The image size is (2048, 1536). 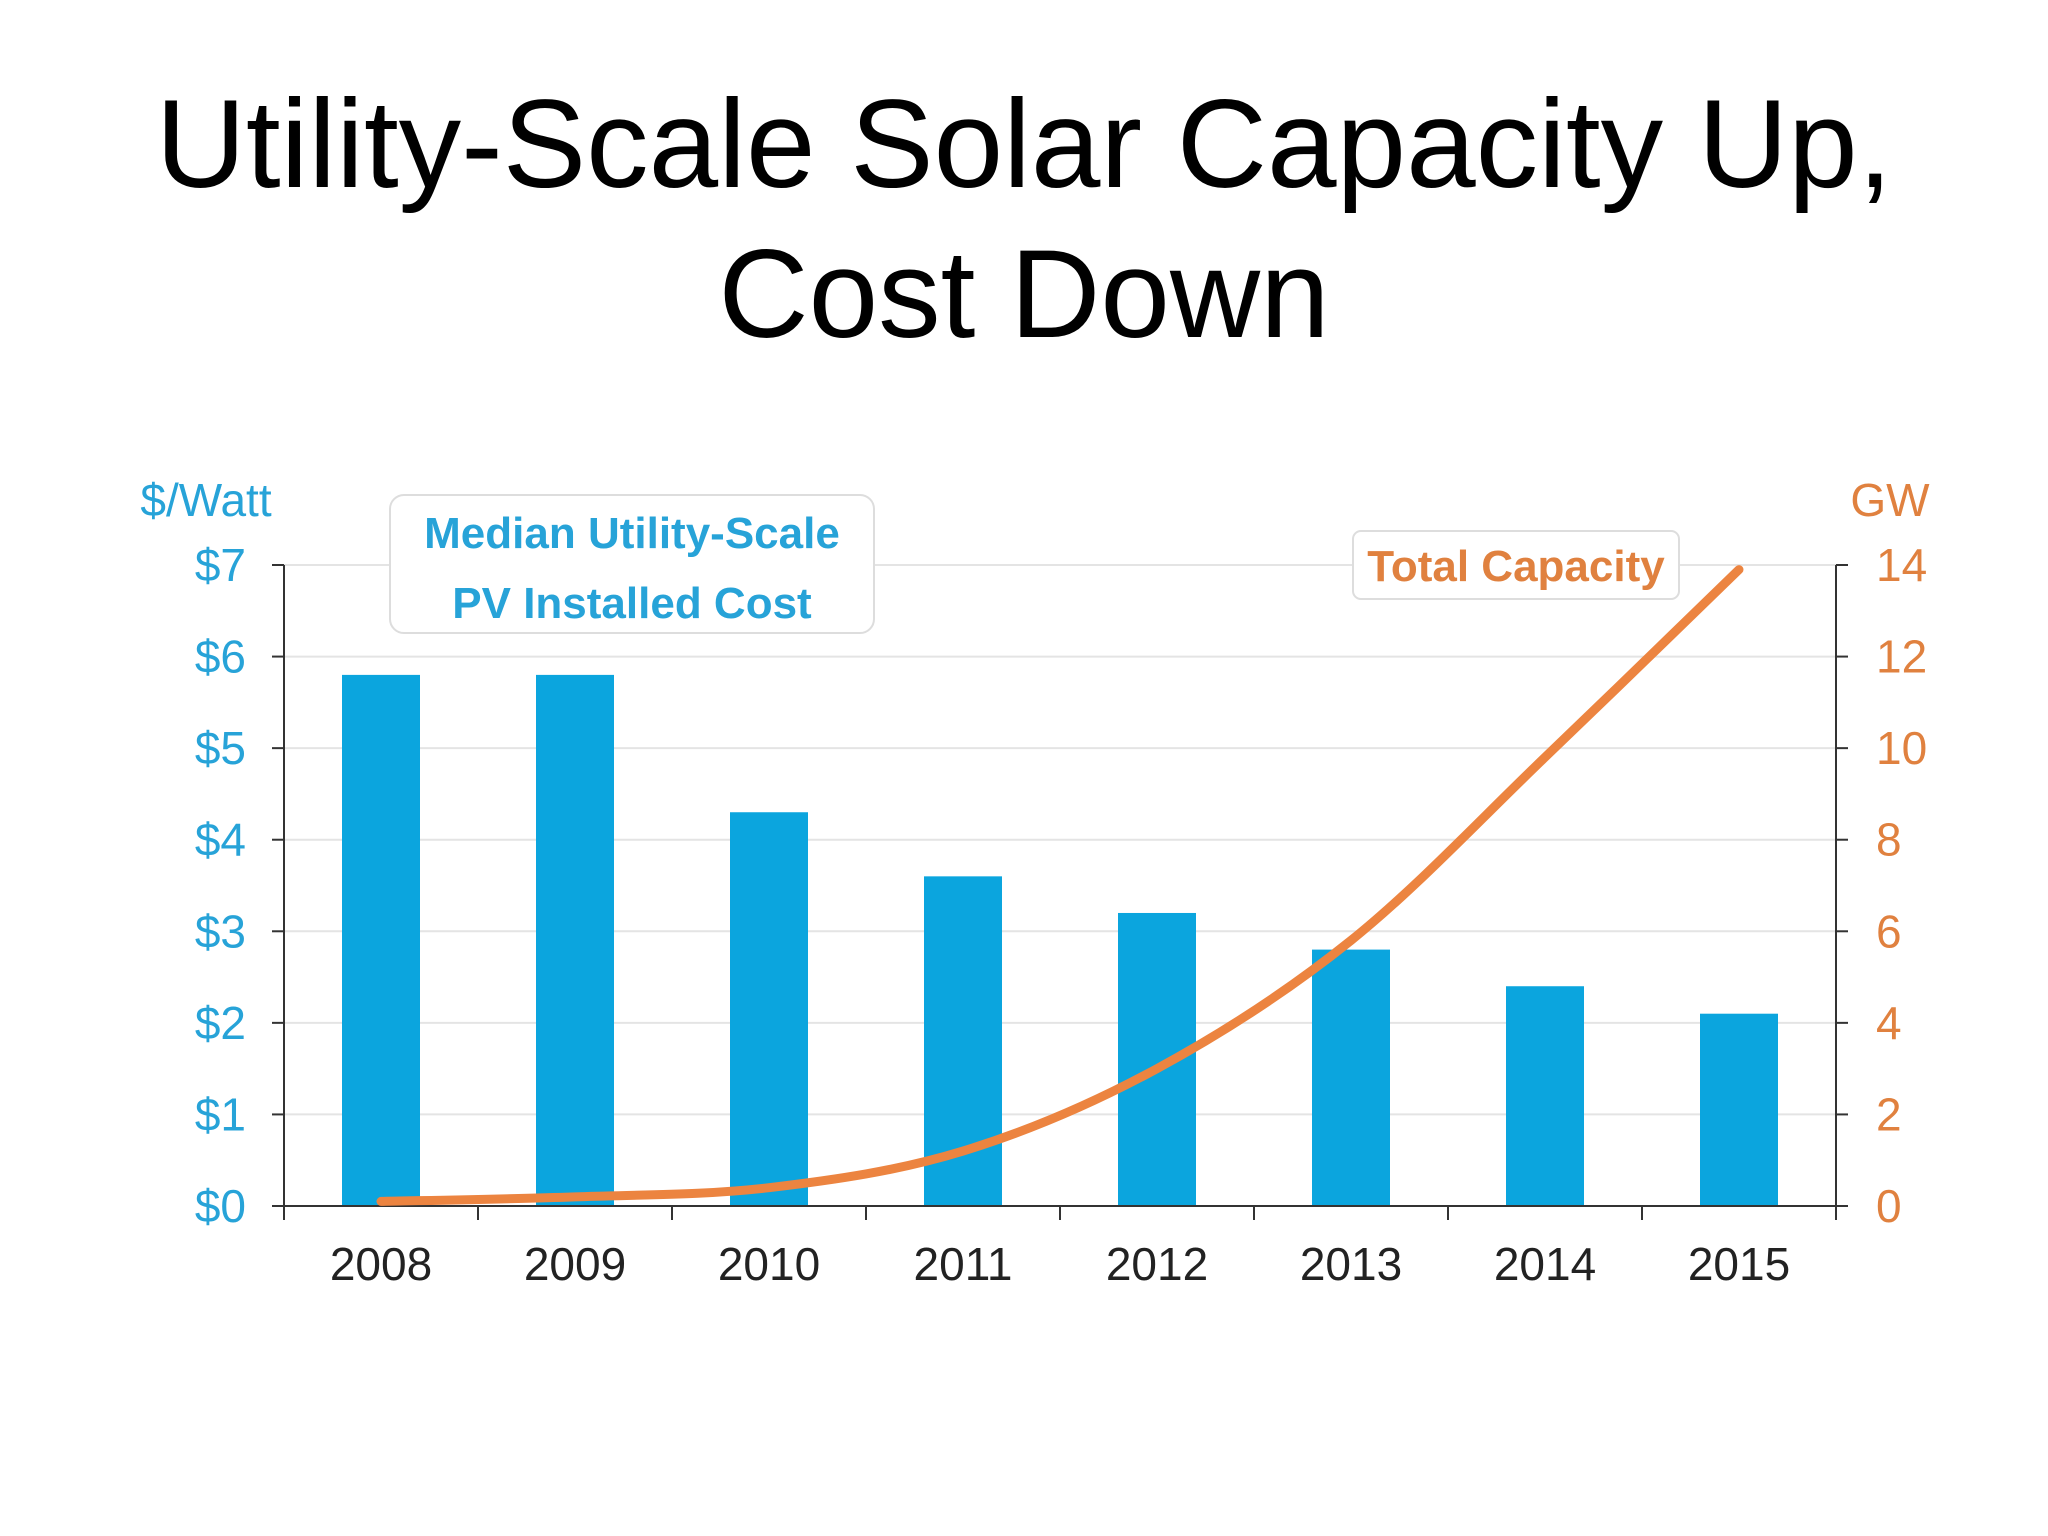 What do you see at coordinates (1901, 565) in the screenshot?
I see `right-tick-label: 14` at bounding box center [1901, 565].